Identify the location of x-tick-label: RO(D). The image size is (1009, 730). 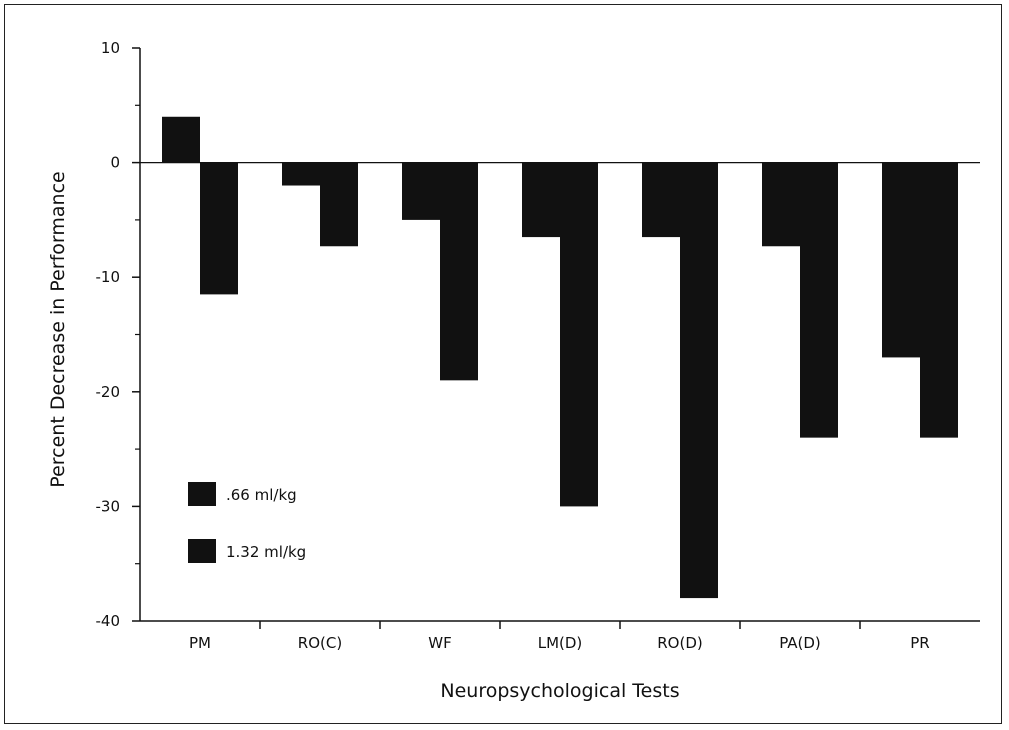
(679, 643).